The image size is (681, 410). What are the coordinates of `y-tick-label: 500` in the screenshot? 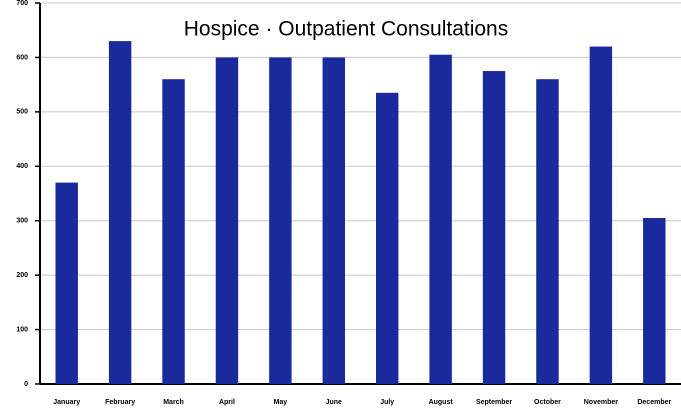 It's located at (22, 112).